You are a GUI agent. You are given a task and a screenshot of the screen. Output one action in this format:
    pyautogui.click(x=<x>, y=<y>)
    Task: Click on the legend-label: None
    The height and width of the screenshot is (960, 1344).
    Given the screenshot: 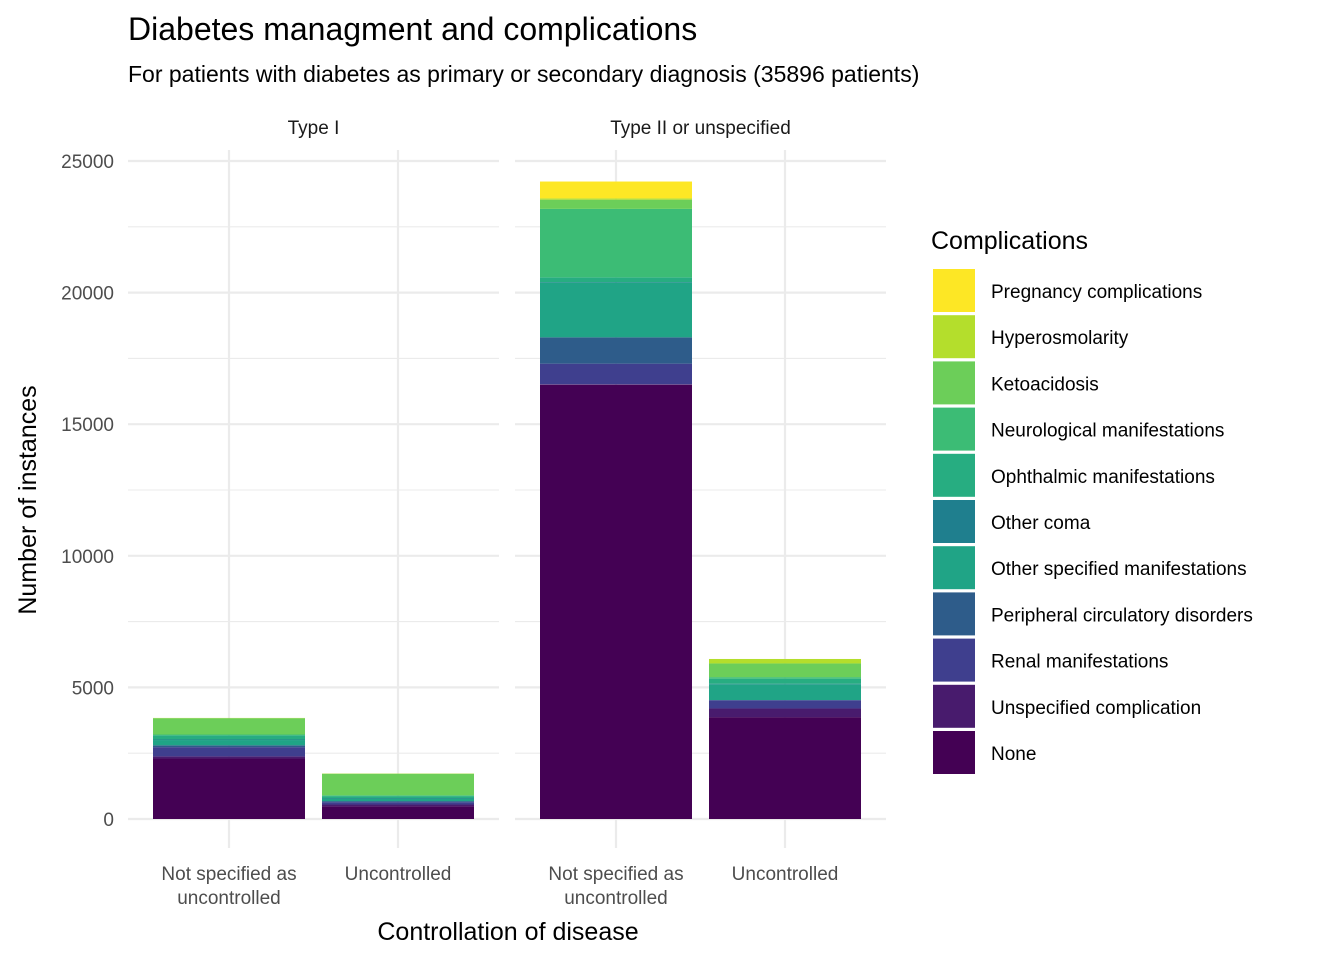 What is the action you would take?
    pyautogui.click(x=1013, y=754)
    